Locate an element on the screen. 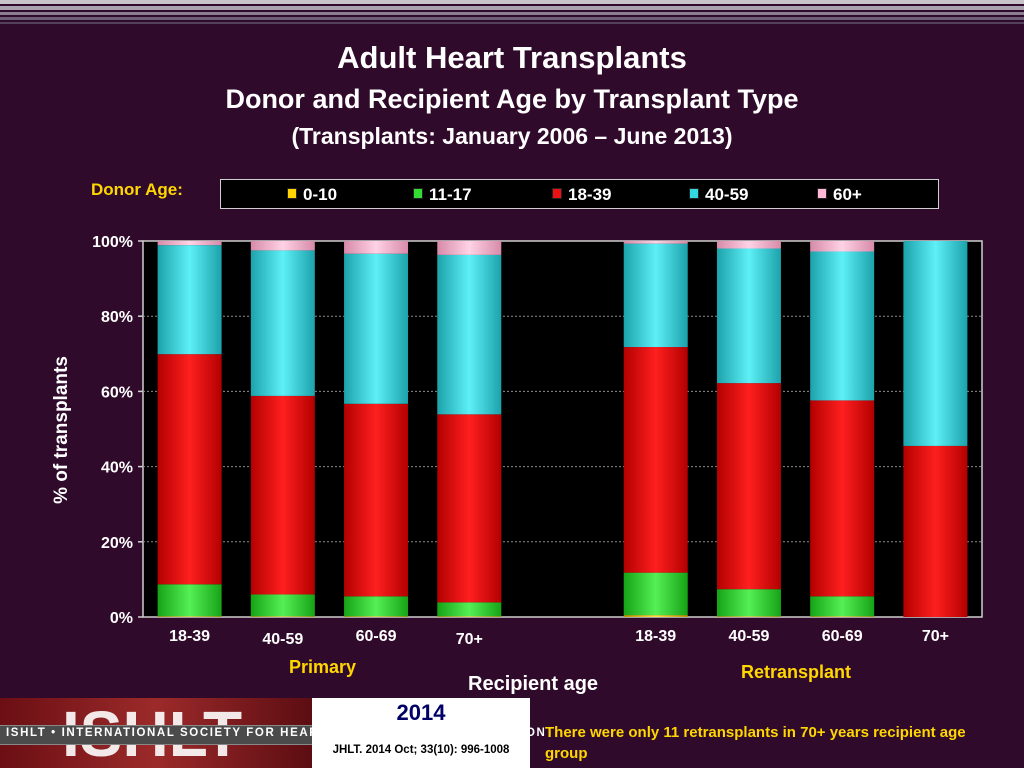 This screenshot has height=768, width=1024. legend-label-60plus: 60+ is located at coordinates (847, 194).